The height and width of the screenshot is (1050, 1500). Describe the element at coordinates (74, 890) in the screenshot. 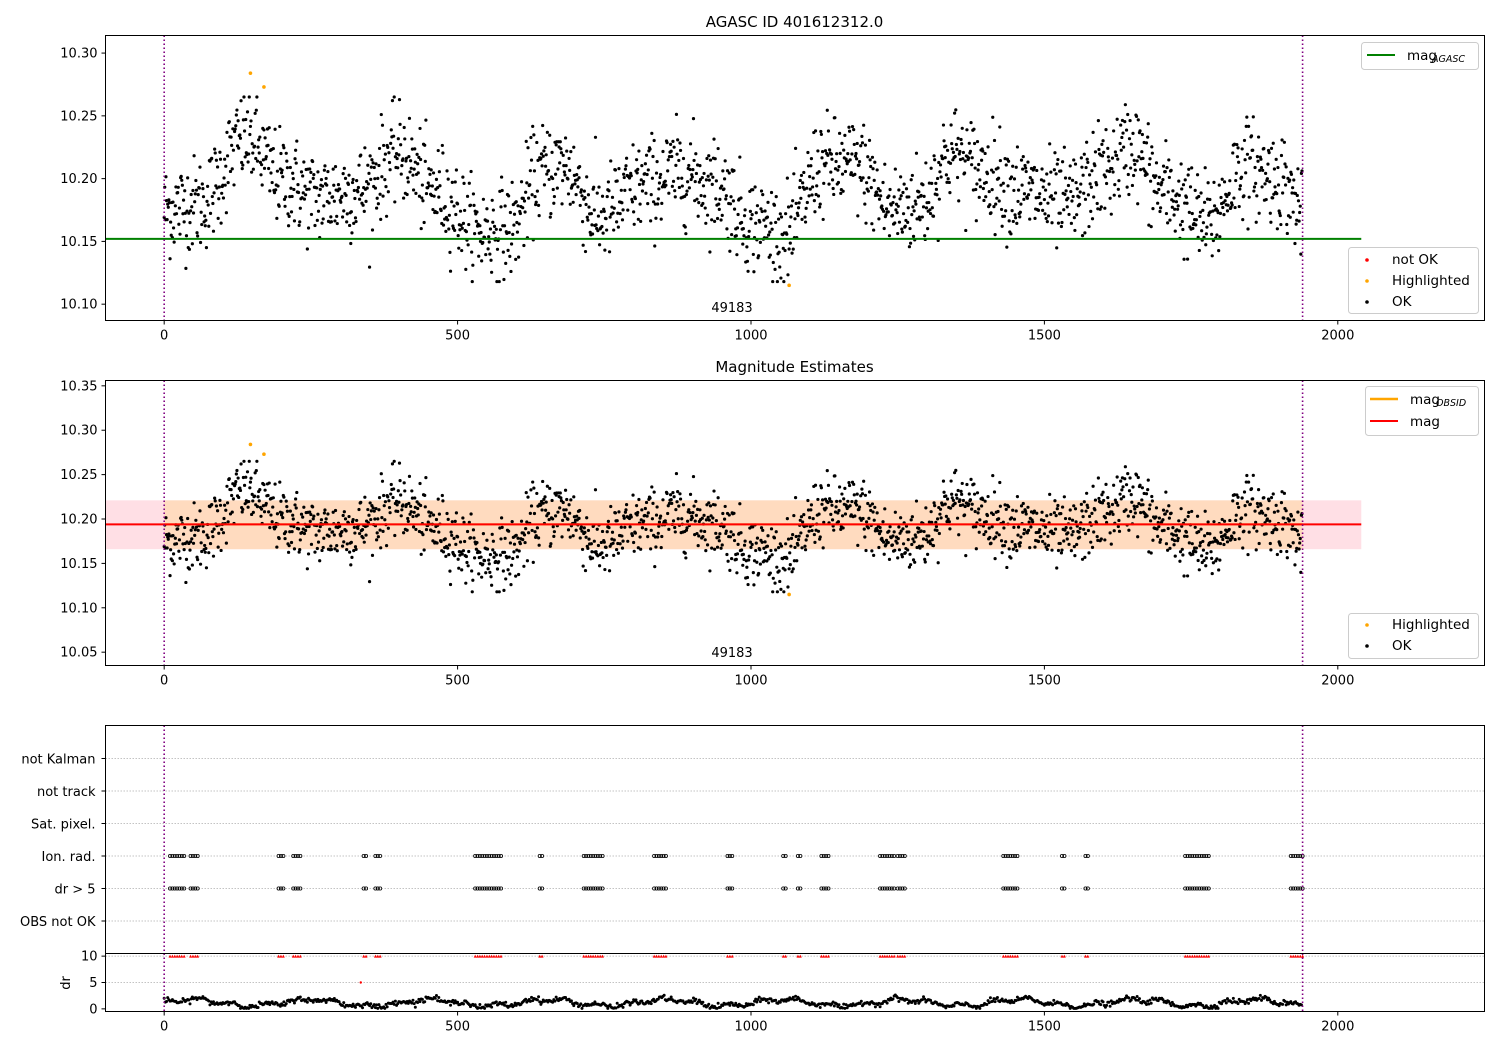

I see `y-tick-label: dr > 5` at that location.